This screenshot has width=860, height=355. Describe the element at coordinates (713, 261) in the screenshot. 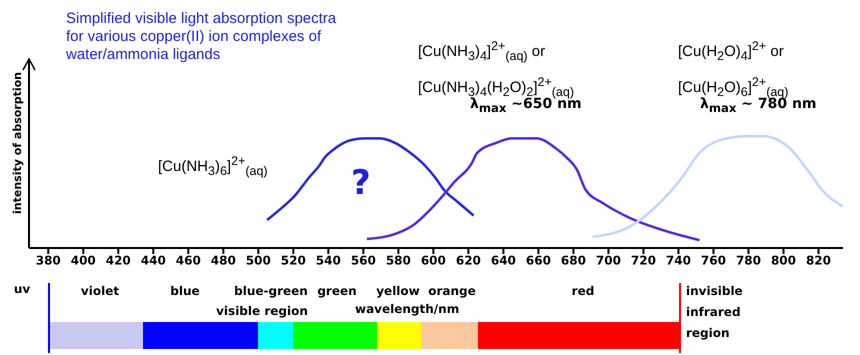

I see `x-tick-label: 760` at that location.